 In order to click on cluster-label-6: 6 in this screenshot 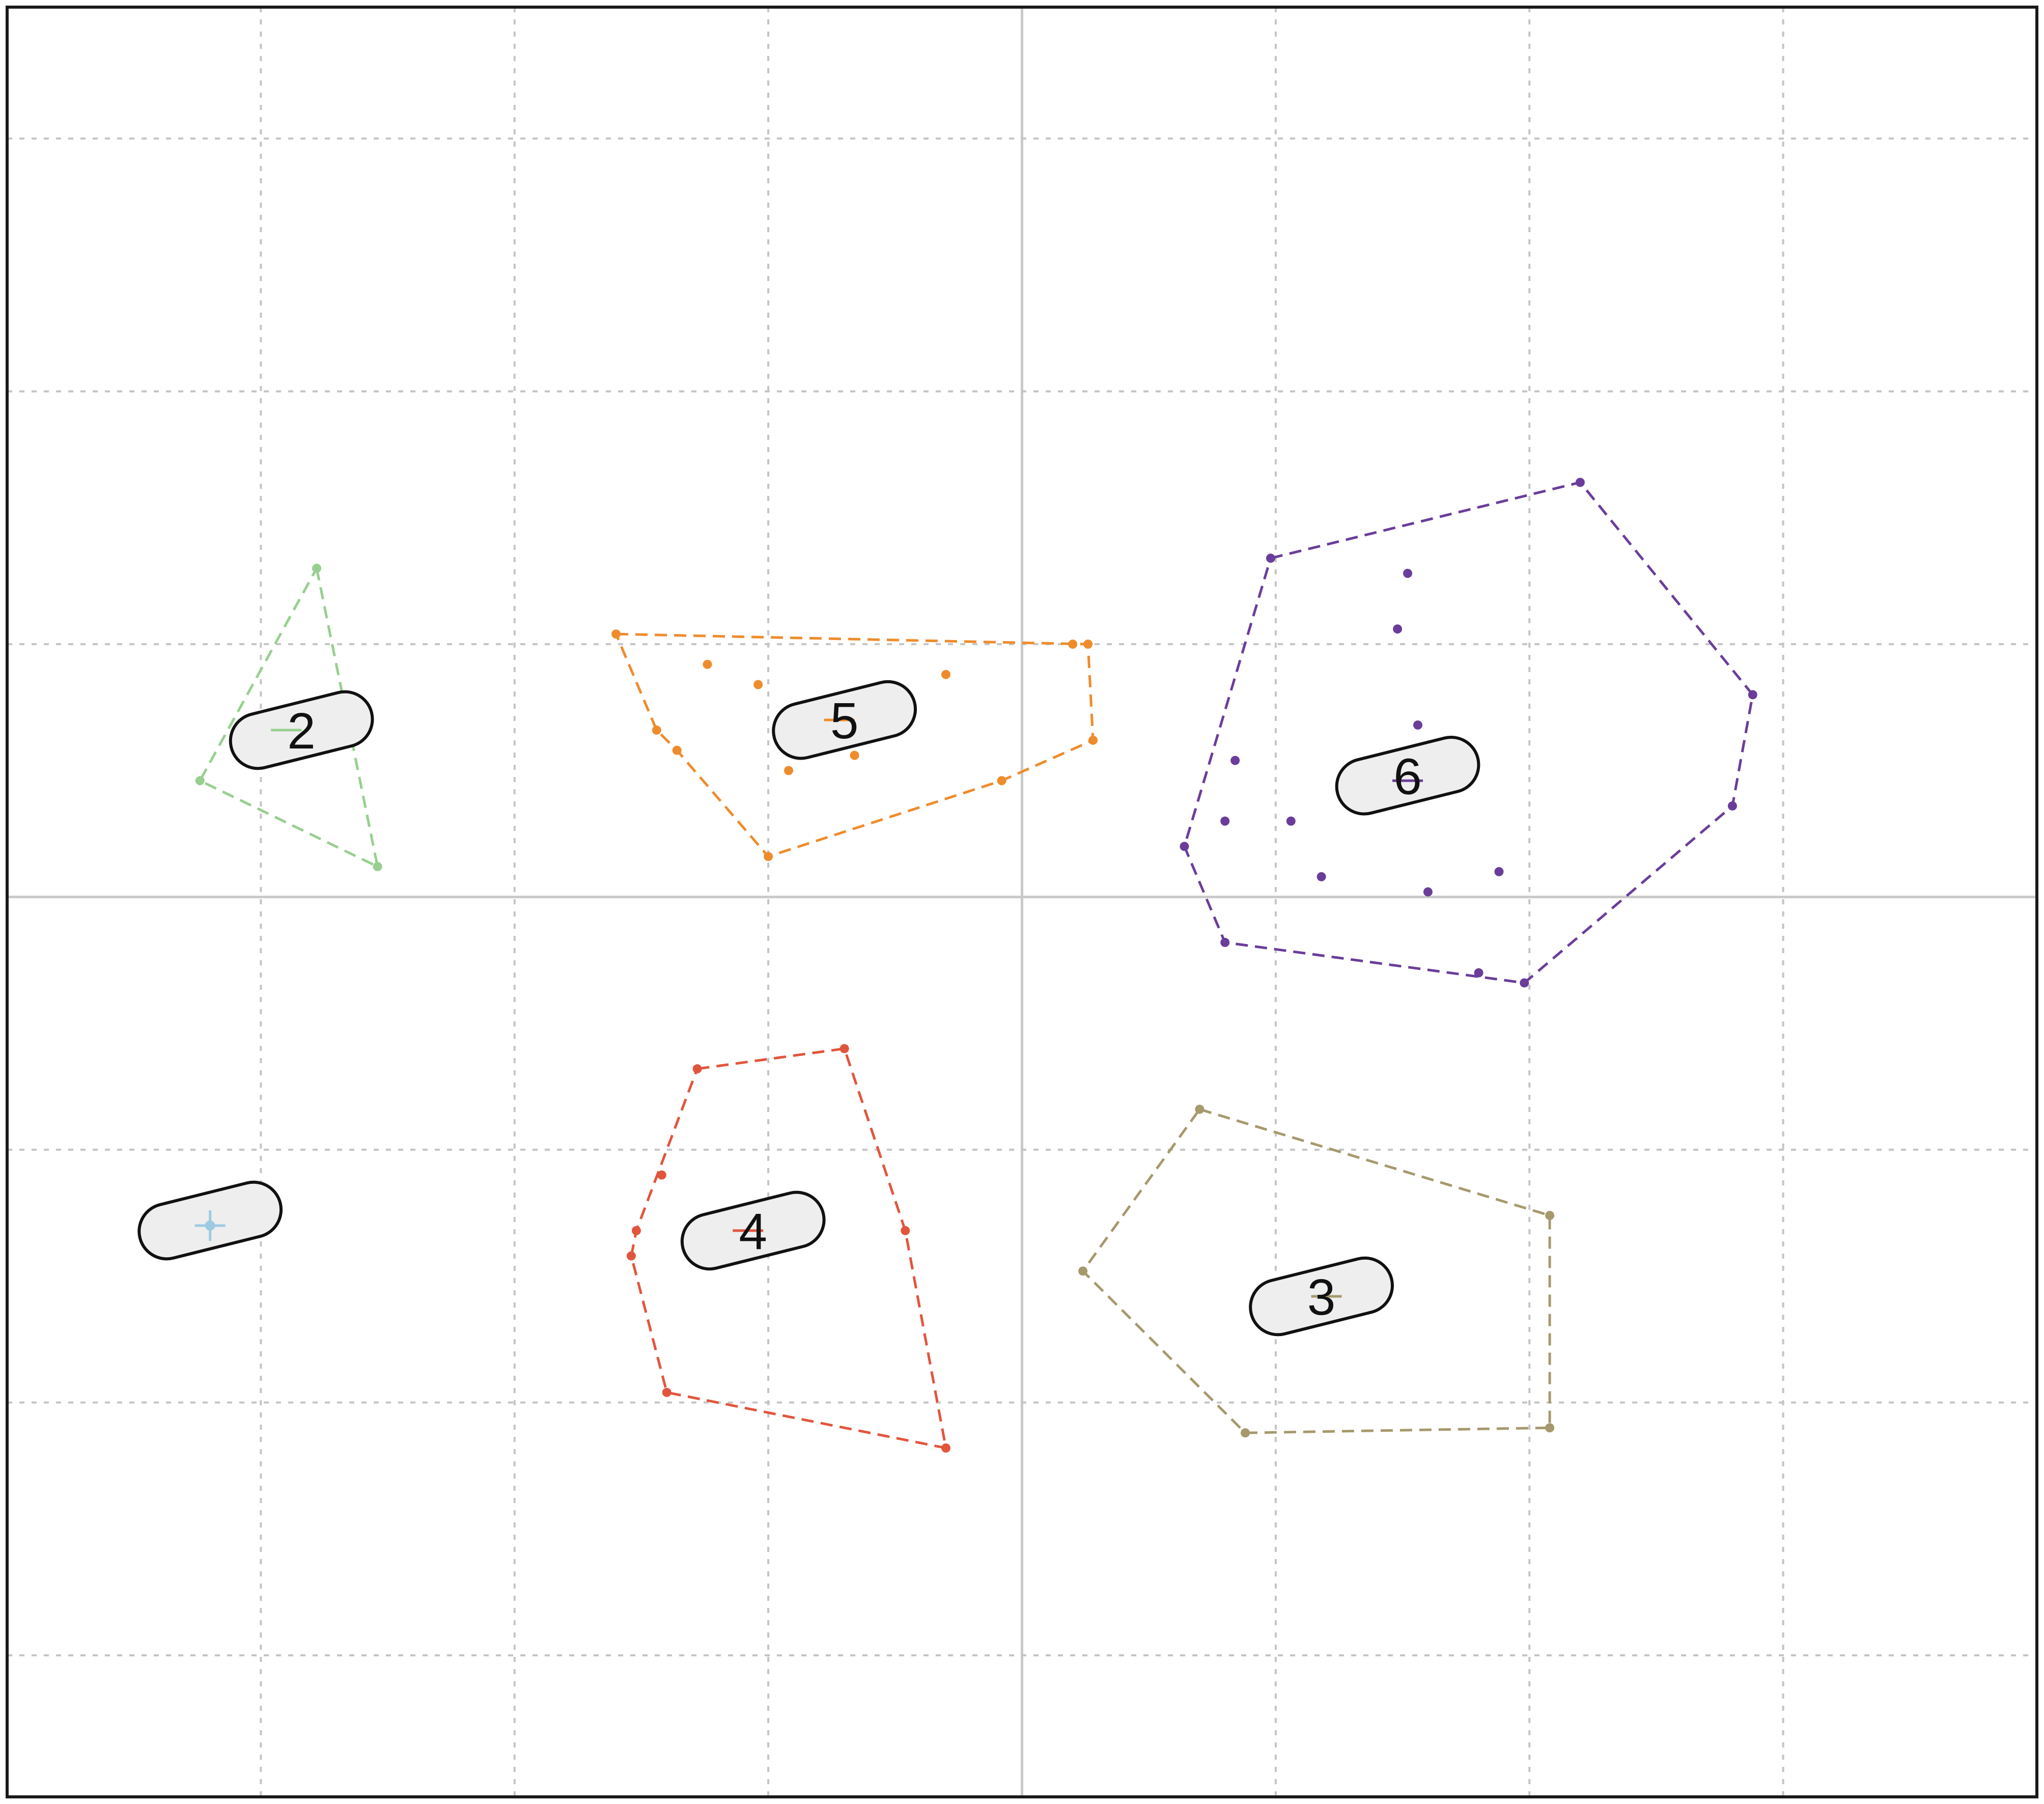, I will do `click(1407, 776)`.